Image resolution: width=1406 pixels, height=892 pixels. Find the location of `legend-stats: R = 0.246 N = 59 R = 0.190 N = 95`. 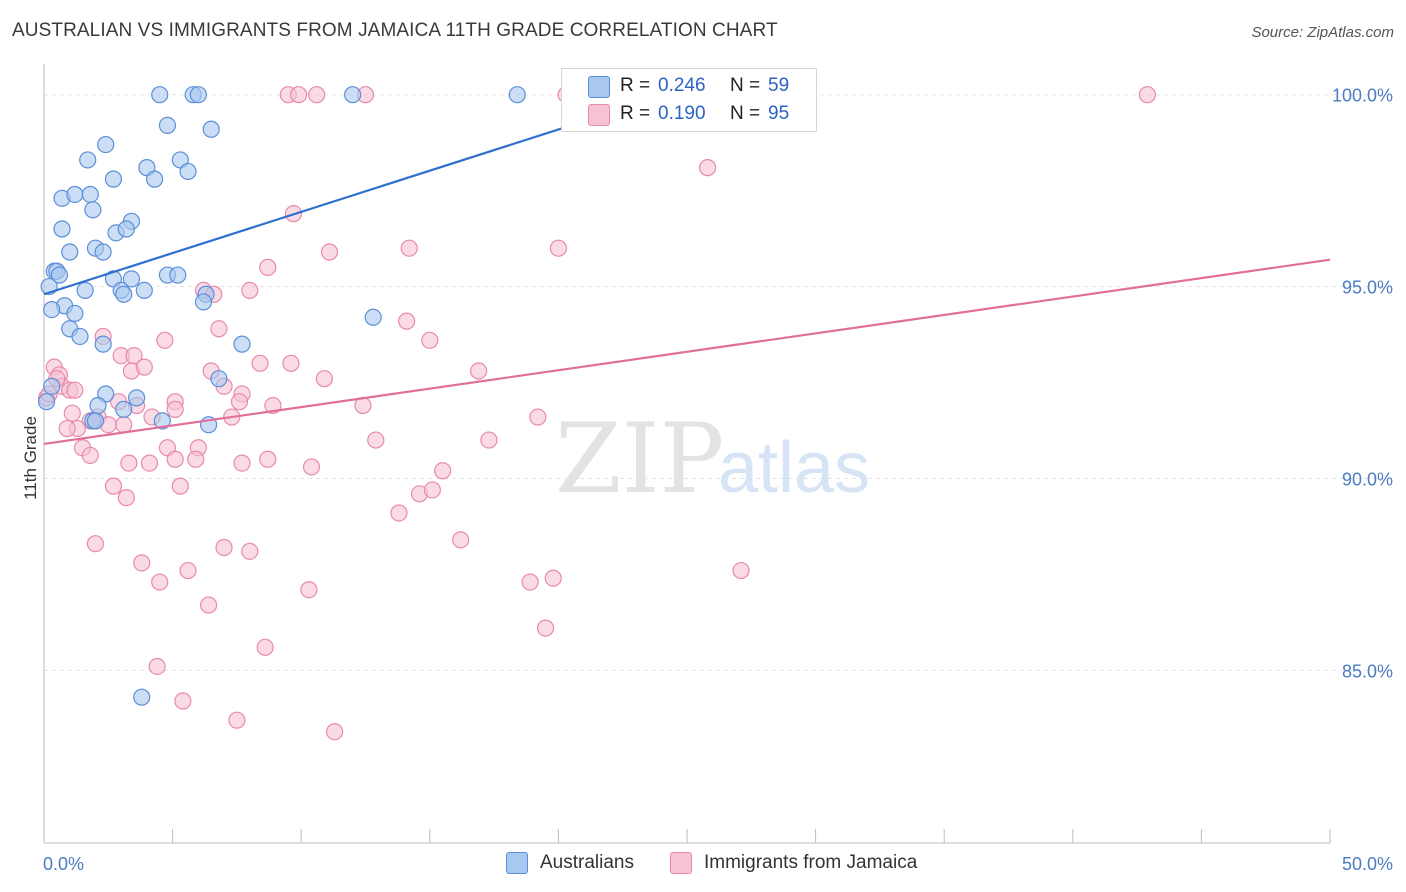

legend-stats: R = 0.246 N = 59 R = 0.190 N = 95 is located at coordinates (689, 100).